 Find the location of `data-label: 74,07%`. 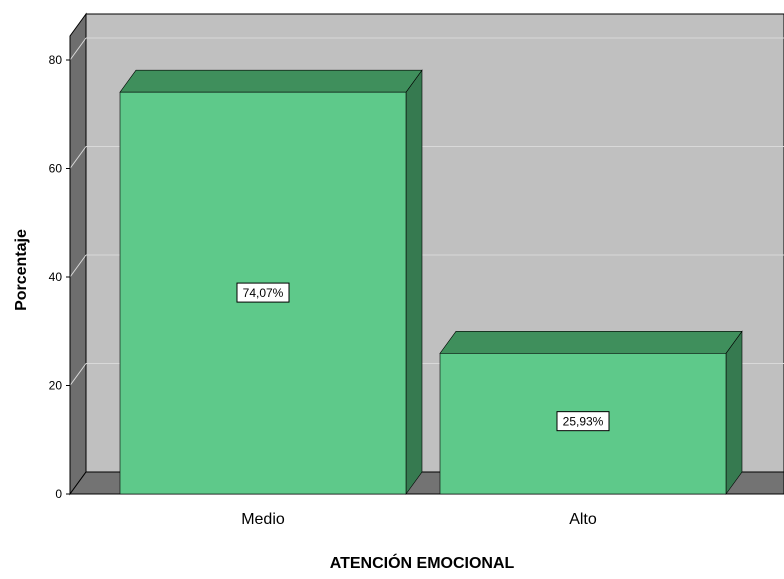

data-label: 74,07% is located at coordinates (263, 292).